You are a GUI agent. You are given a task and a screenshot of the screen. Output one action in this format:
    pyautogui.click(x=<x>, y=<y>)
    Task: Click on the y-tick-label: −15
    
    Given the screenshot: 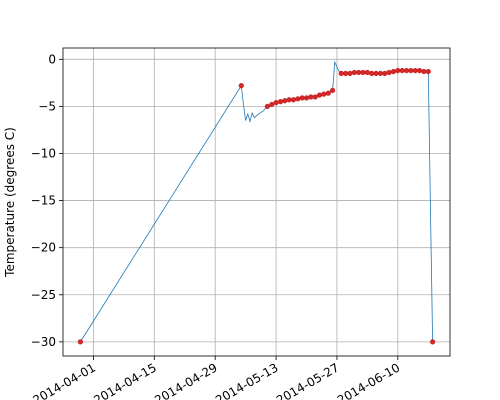 What is the action you would take?
    pyautogui.click(x=43, y=201)
    